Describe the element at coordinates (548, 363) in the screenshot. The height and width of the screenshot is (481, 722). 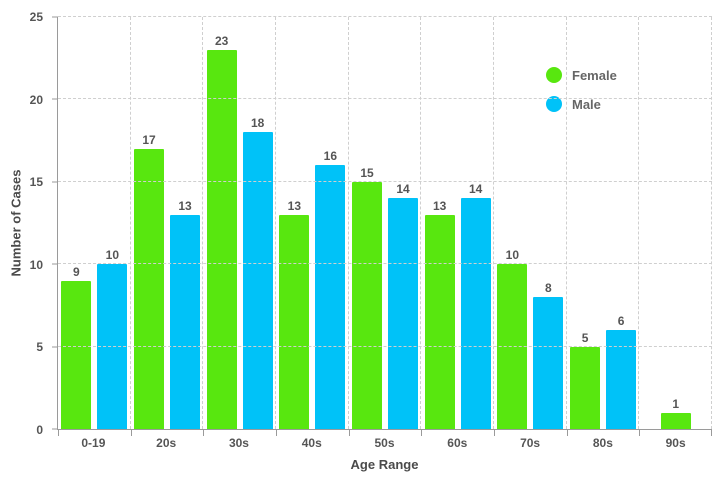
I see `bar-male-70s` at that location.